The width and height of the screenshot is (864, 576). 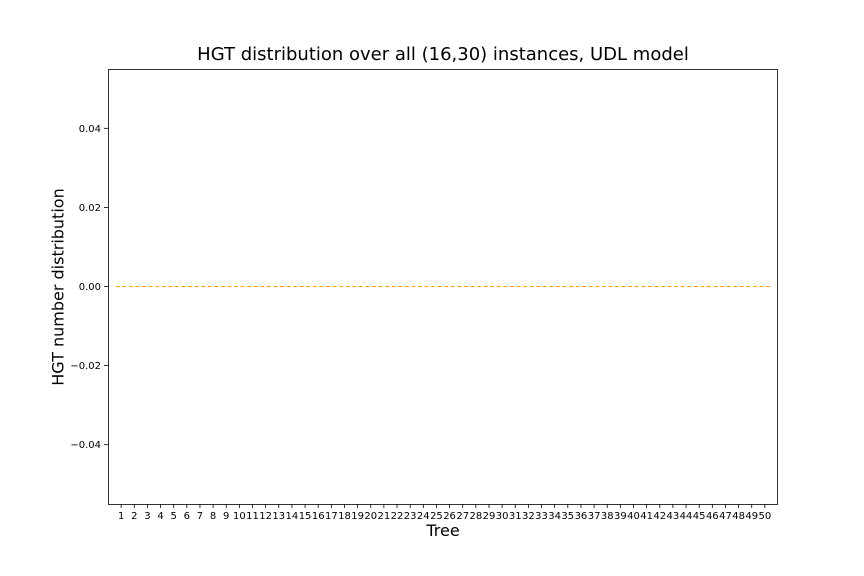 I want to click on x-tick-label: 15, so click(x=305, y=516).